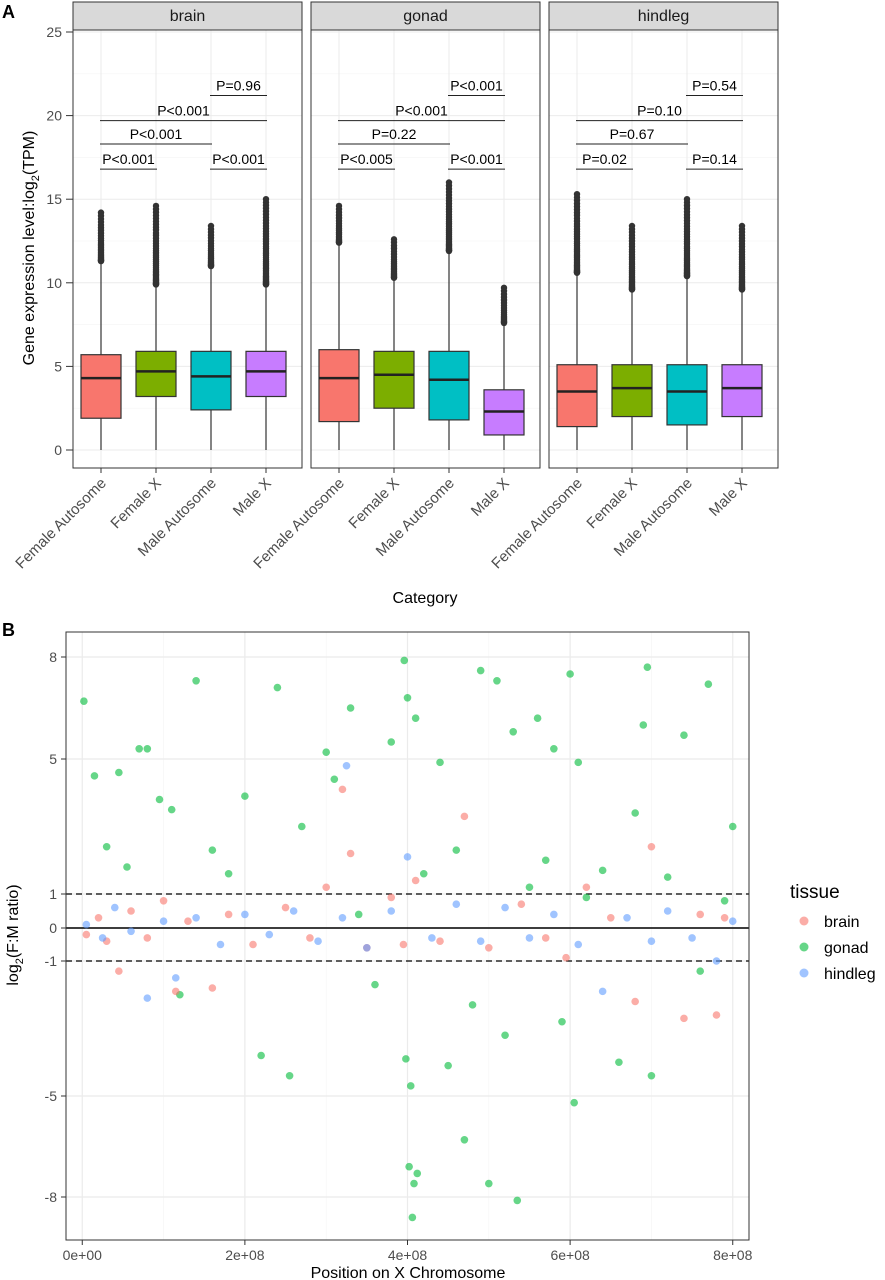 The height and width of the screenshot is (1280, 885). Describe the element at coordinates (83, 1255) in the screenshot. I see `x-tick-label: 0e+00` at that location.